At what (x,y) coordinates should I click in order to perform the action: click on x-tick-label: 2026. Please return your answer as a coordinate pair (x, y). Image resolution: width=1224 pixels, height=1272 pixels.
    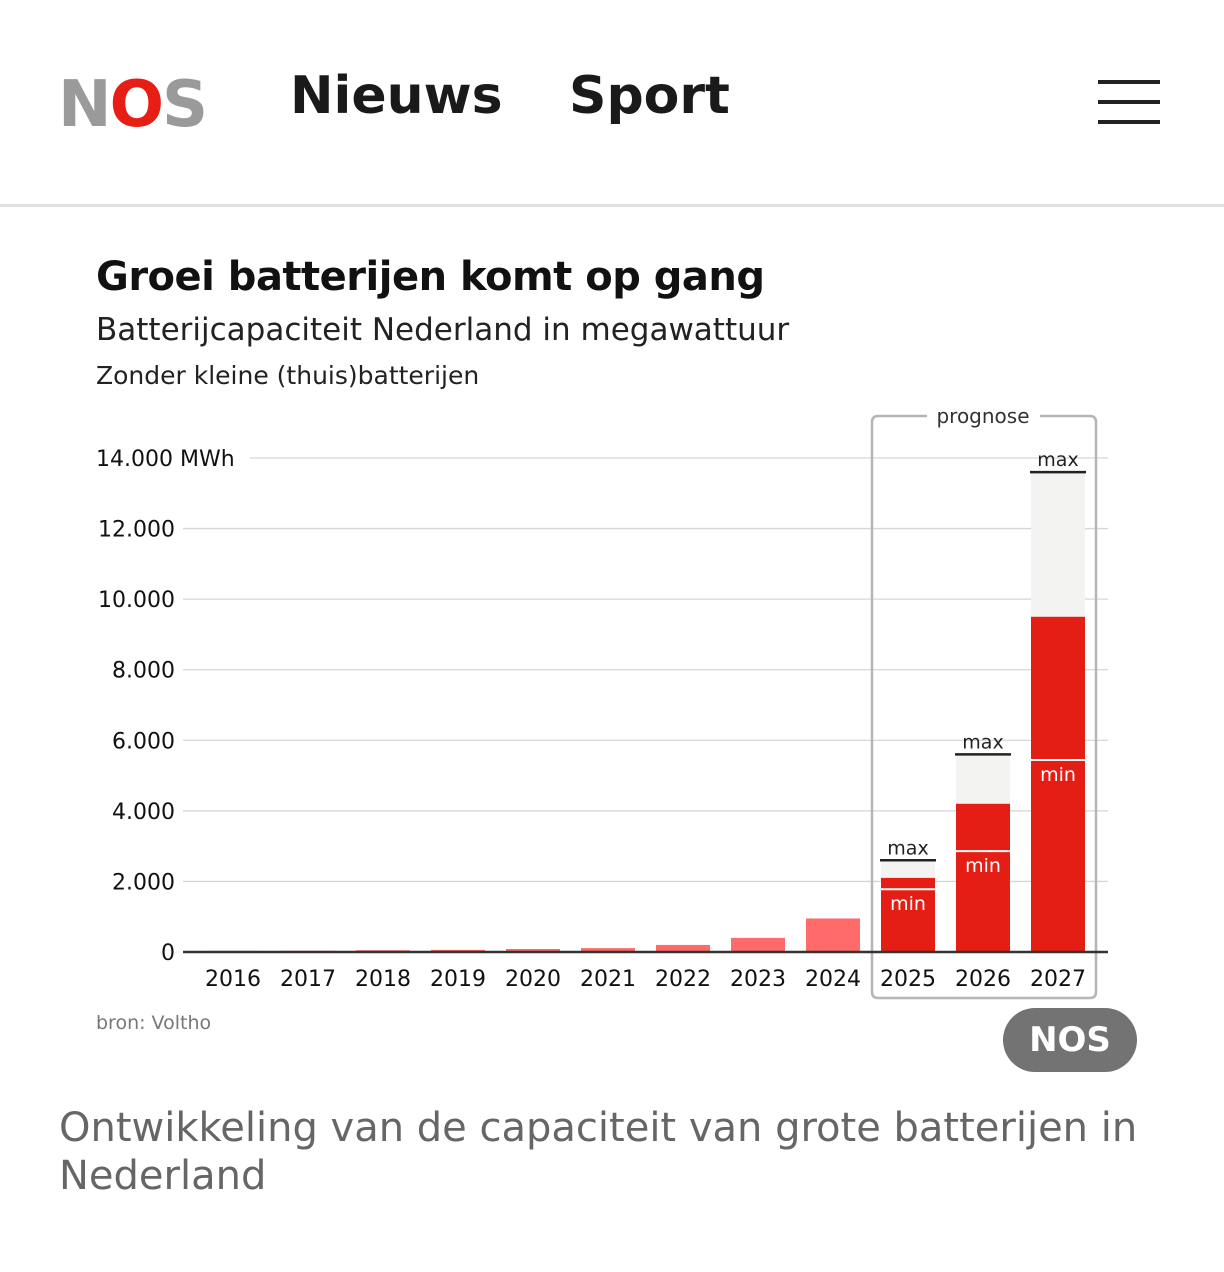
    Looking at the image, I should click on (983, 979).